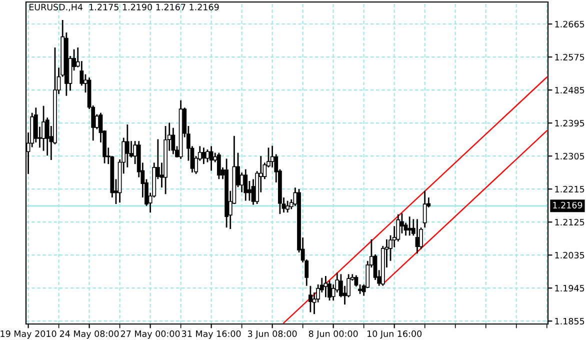 This screenshot has height=340, width=586. What do you see at coordinates (569, 90) in the screenshot?
I see `y-tick-label: 1.2485` at bounding box center [569, 90].